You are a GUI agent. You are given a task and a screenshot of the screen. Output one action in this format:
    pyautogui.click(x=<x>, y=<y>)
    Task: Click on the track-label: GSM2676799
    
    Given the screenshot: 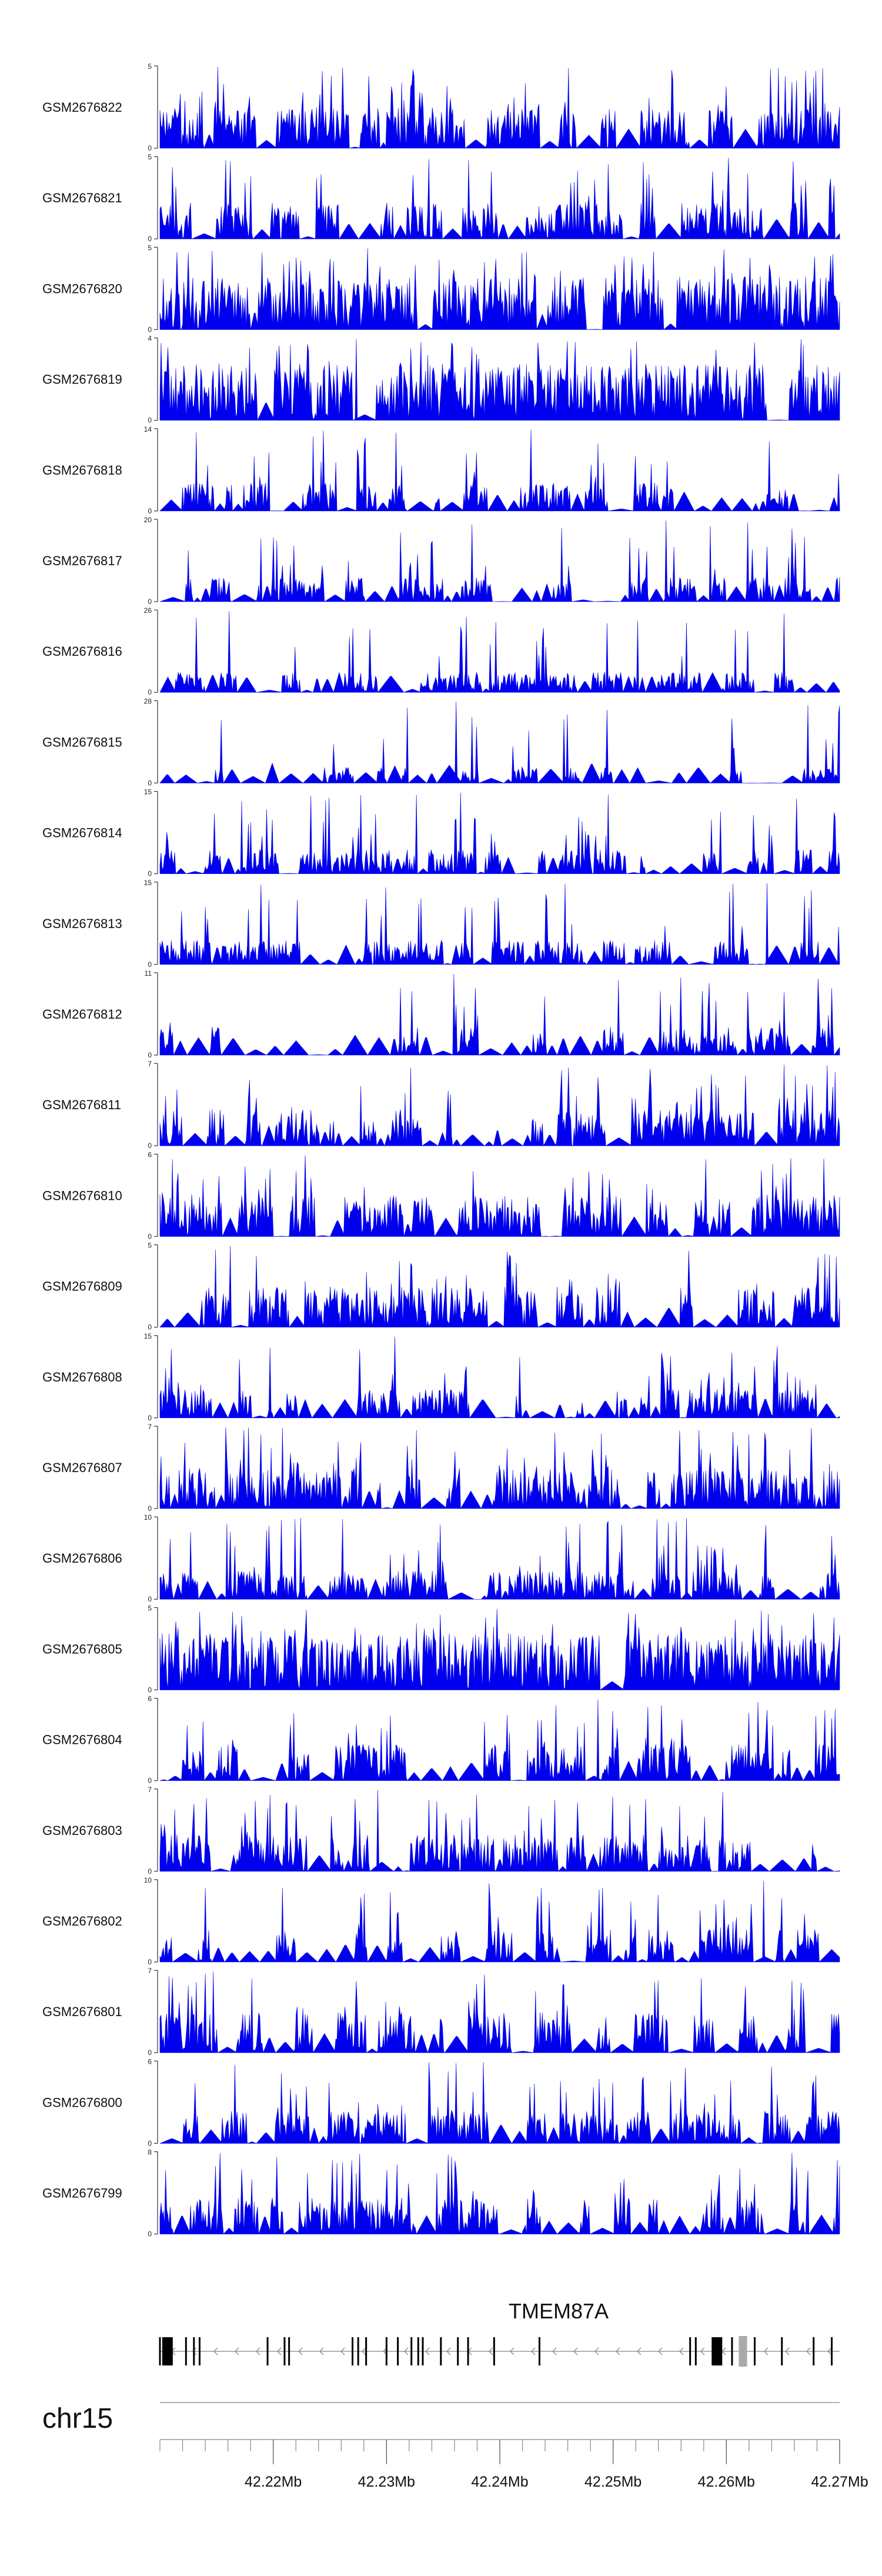 What is the action you would take?
    pyautogui.click(x=82, y=2193)
    